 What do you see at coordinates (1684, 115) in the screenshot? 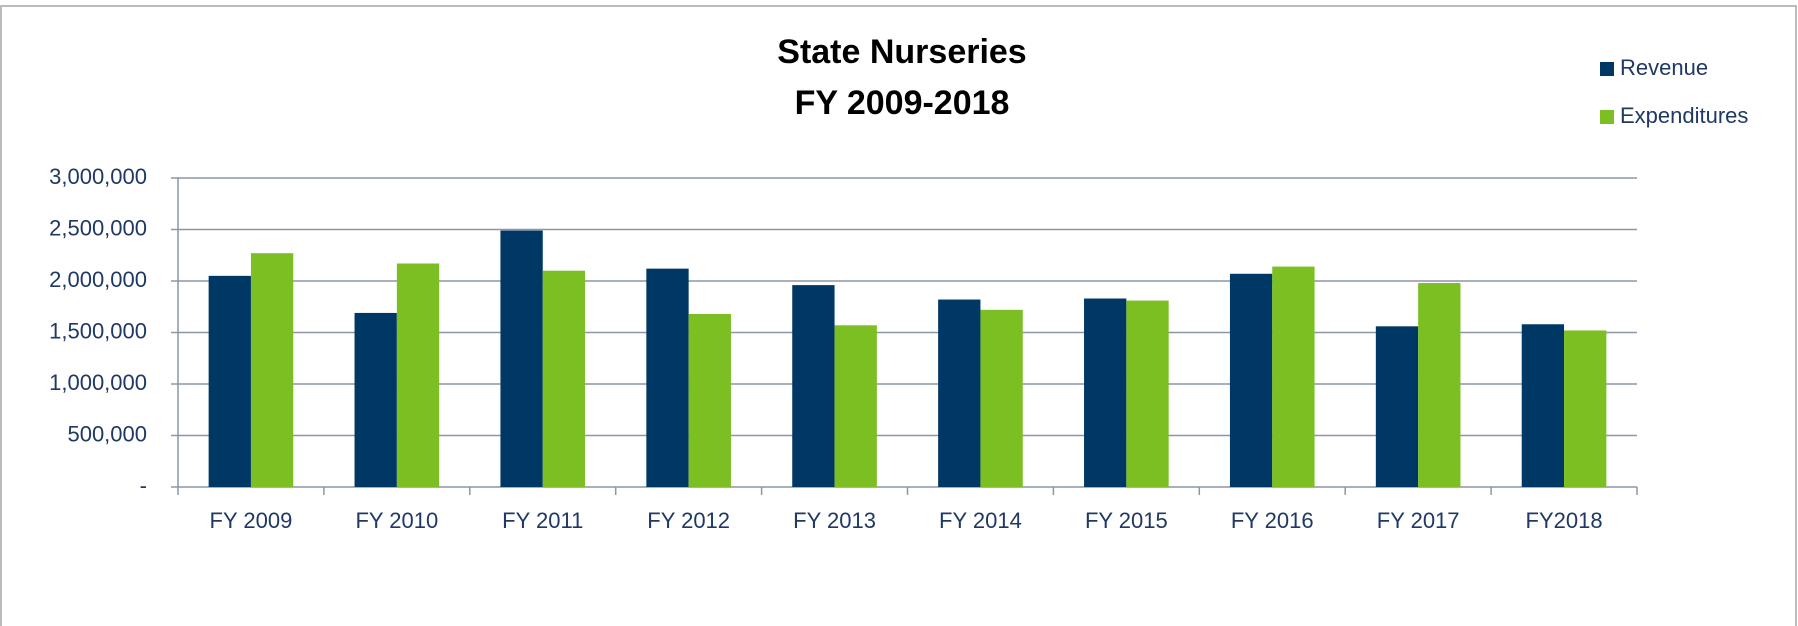
I see `legend-label: Expenditures` at bounding box center [1684, 115].